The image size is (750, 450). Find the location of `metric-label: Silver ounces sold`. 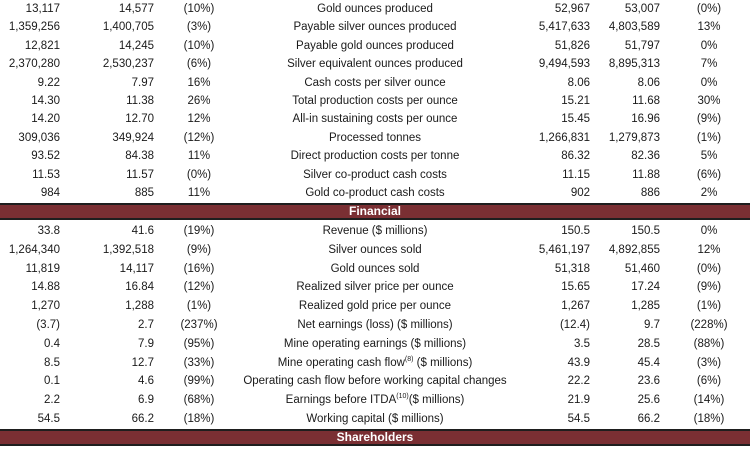

metric-label: Silver ounces sold is located at coordinates (375, 249).